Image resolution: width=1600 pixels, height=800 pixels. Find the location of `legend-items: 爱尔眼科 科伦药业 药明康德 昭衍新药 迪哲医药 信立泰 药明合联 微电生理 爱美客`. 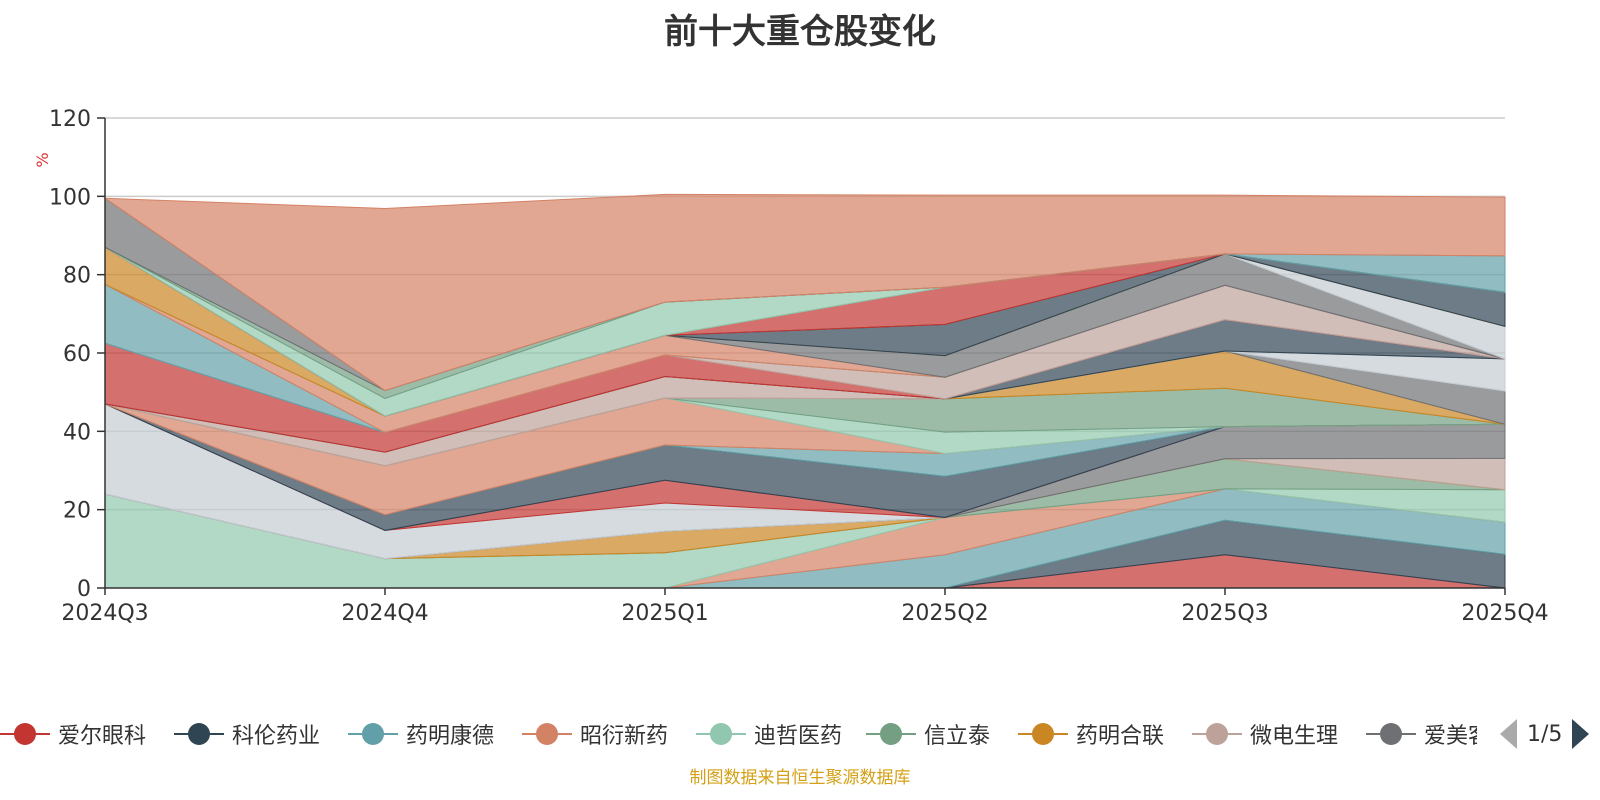

legend-items: 爱尔眼科 科伦药业 药明康德 昭衍新药 迪哲医药 信立泰 药明合联 微电生理 爱美客 is located at coordinates (738, 734).